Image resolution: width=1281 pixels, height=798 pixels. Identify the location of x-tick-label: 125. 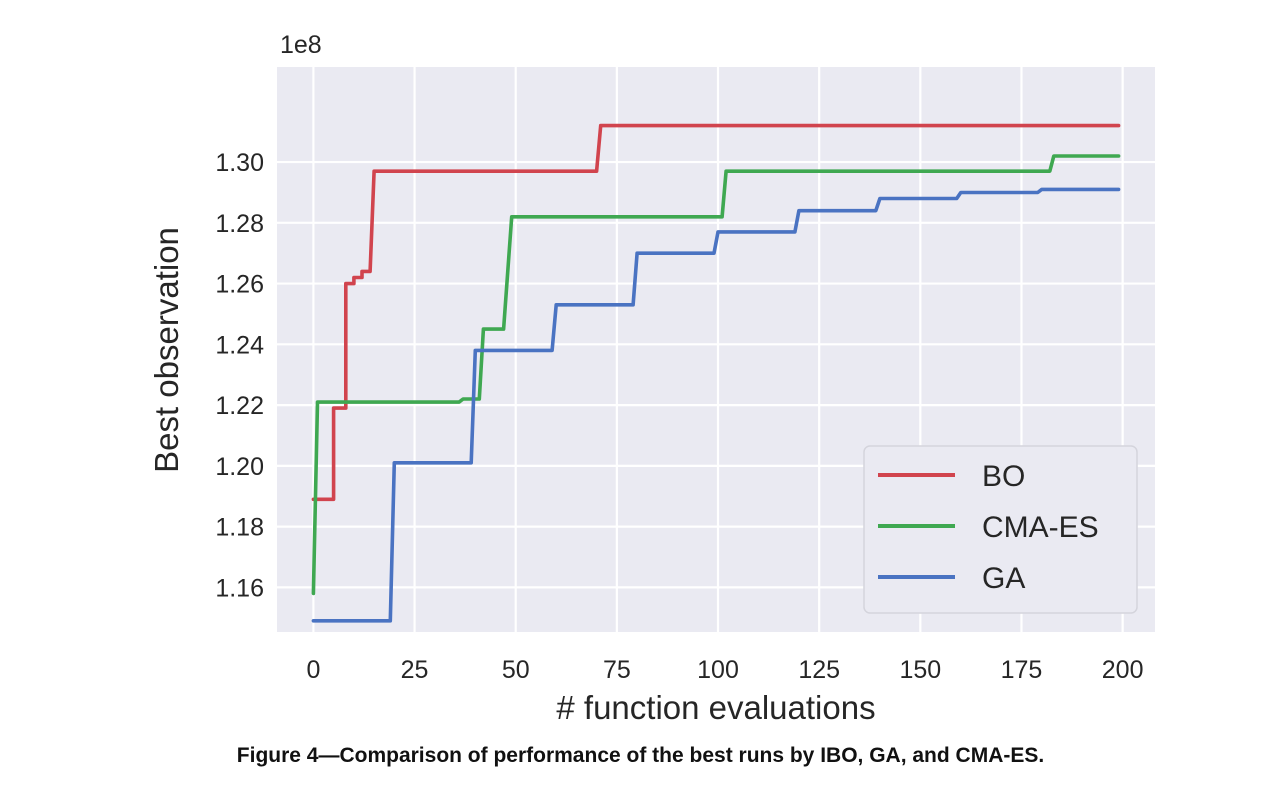
(819, 670).